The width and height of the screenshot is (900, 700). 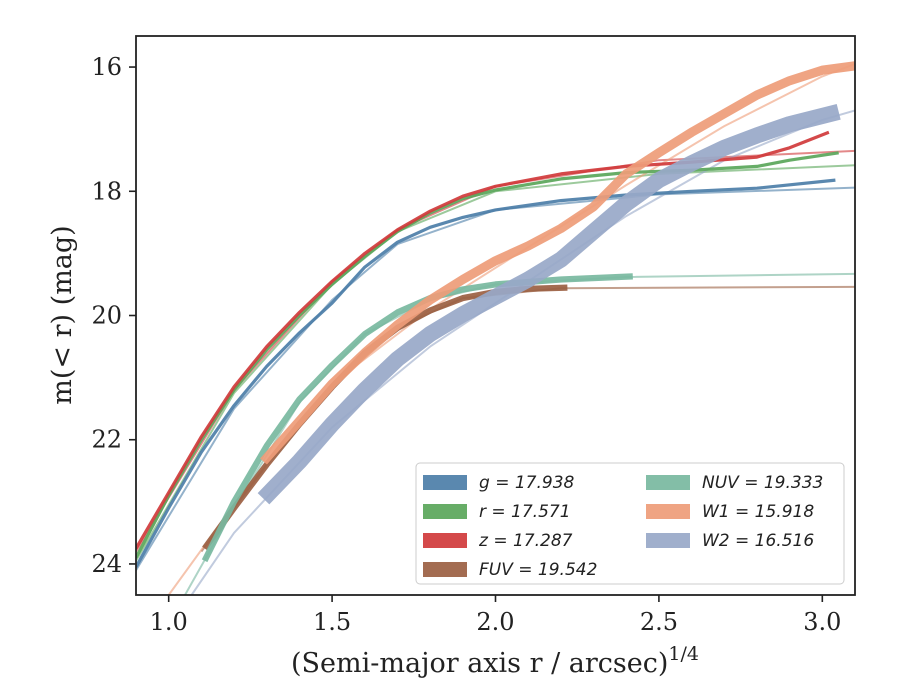 What do you see at coordinates (445, 511) in the screenshot?
I see `legend-swatch-r` at bounding box center [445, 511].